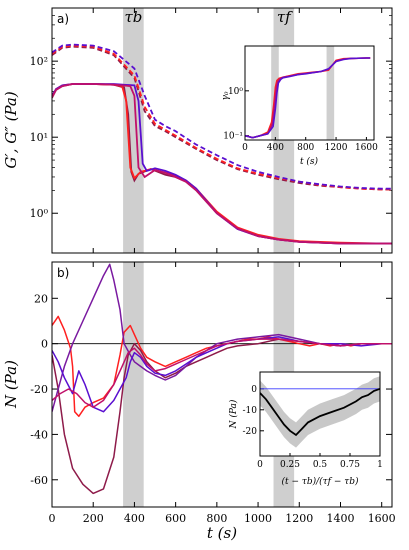 Image resolution: width=409 pixels, height=550 pixels. I want to click on inset-shaded-band, so click(330, 93).